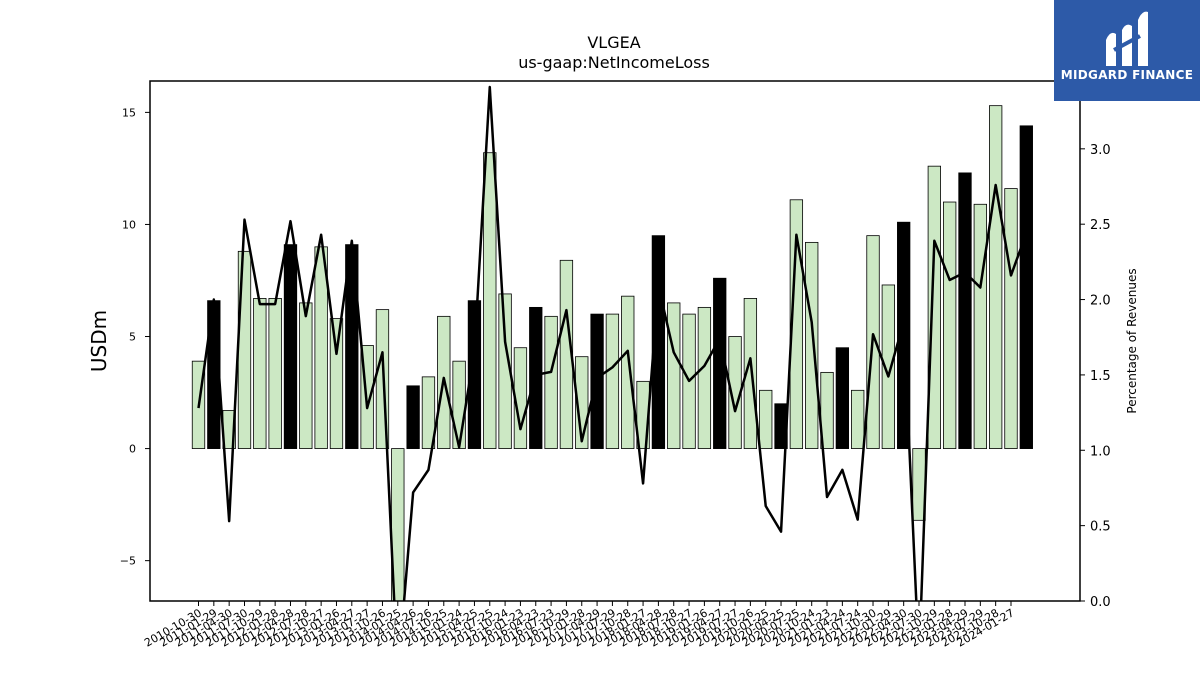 The width and height of the screenshot is (1200, 675). I want to click on y-tick-label: −5, so click(128, 561).